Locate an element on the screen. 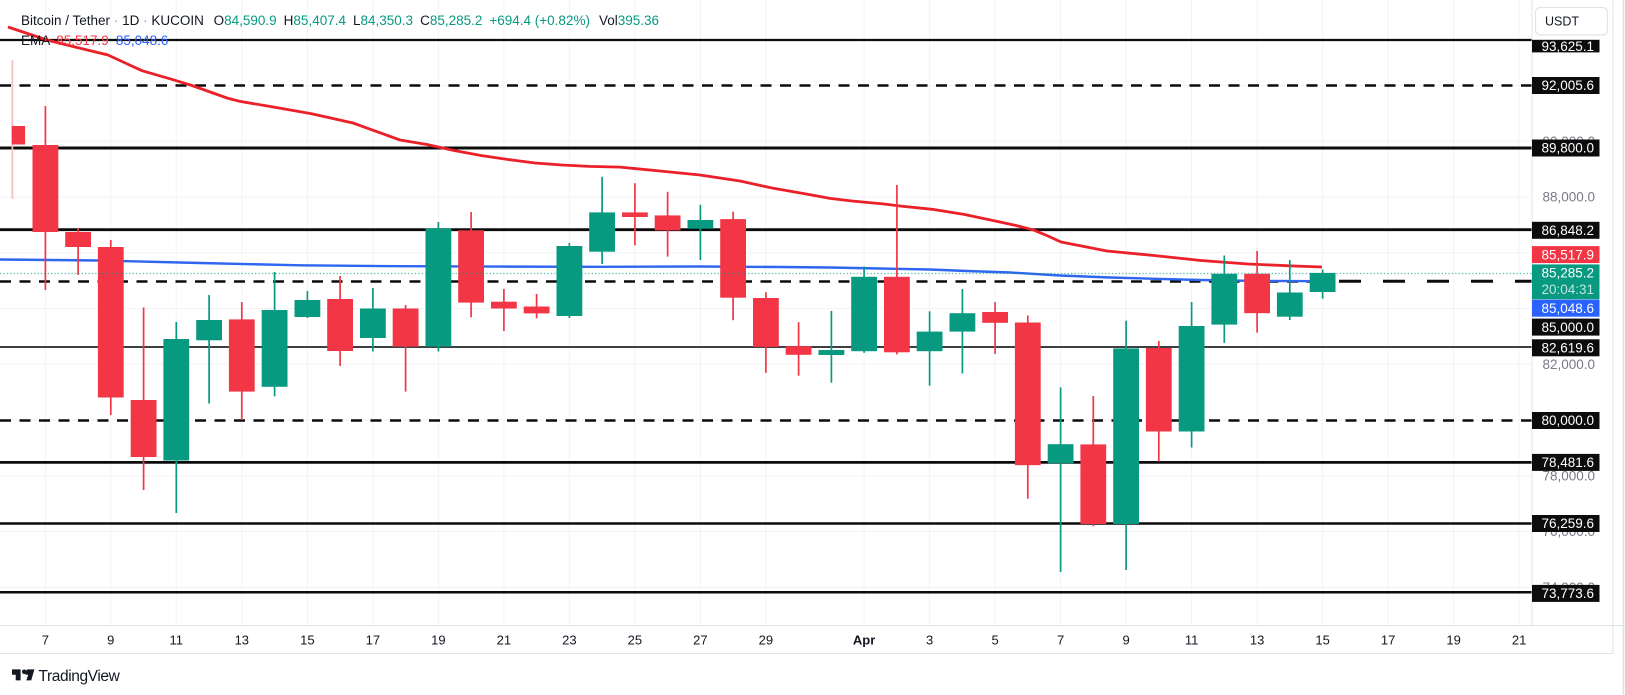 This screenshot has width=1625, height=695. svg-text: 80,000.0 is located at coordinates (1567, 420).